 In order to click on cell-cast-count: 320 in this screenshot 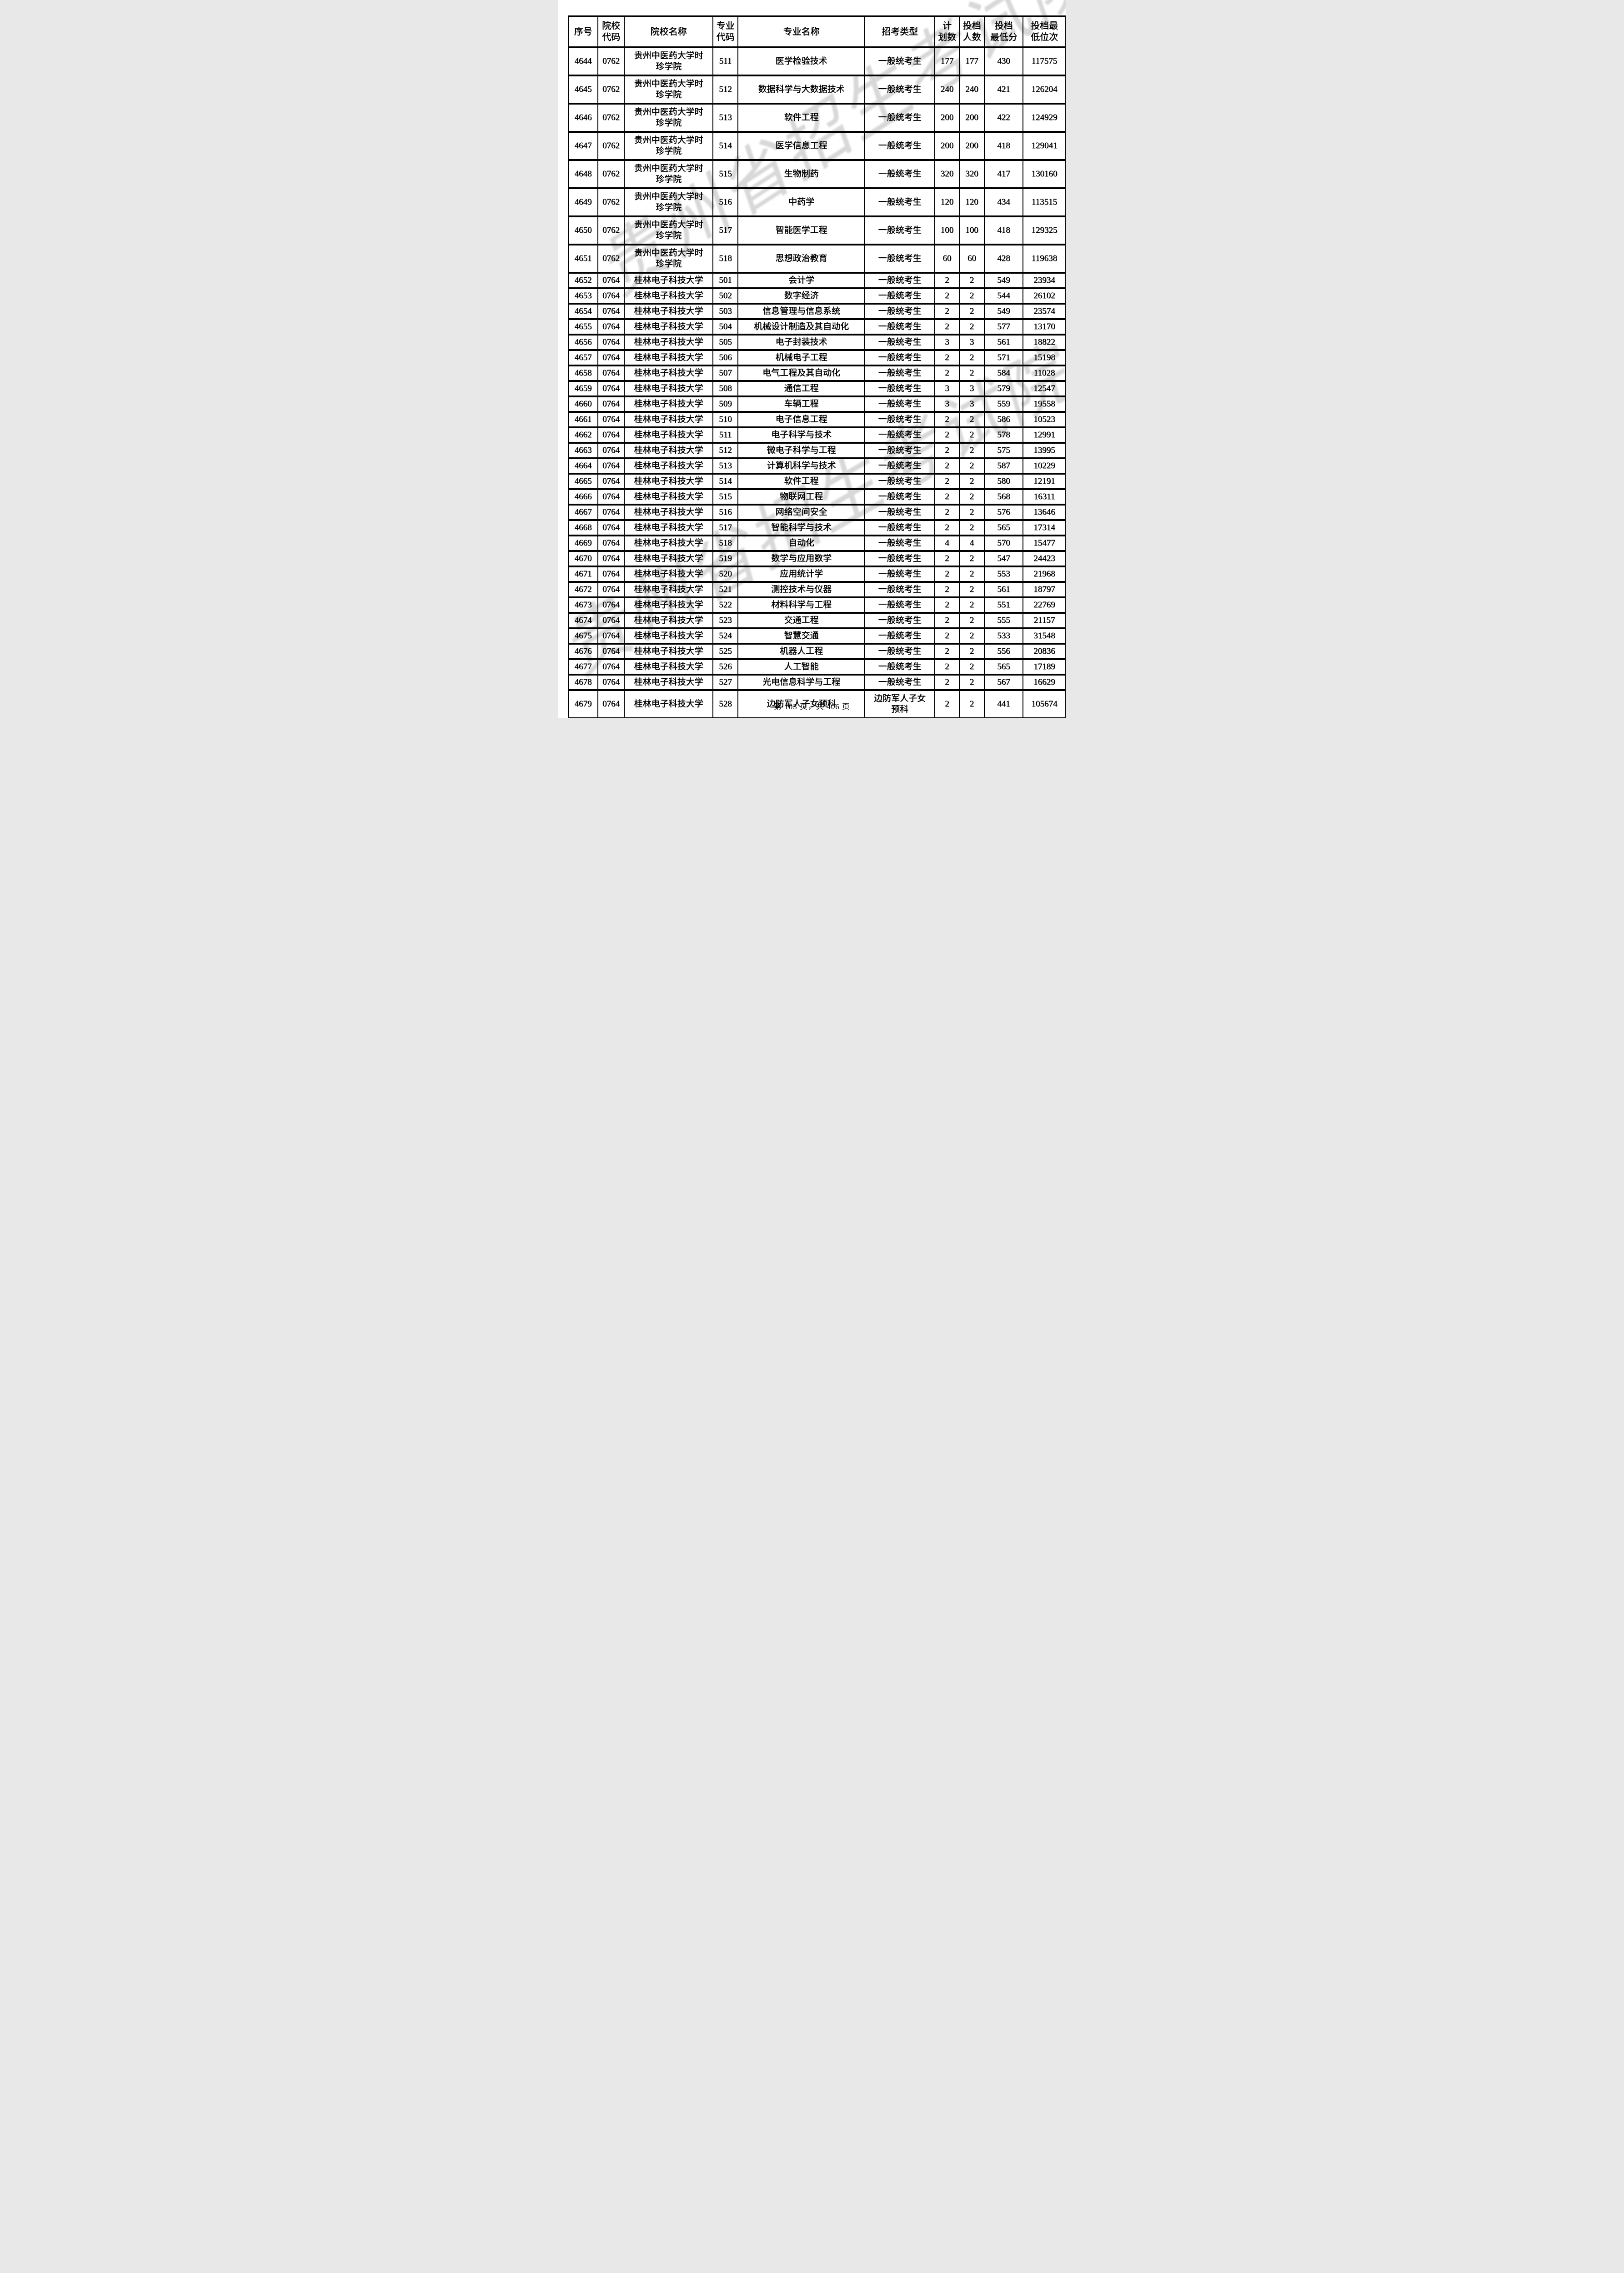, I will do `click(972, 174)`.